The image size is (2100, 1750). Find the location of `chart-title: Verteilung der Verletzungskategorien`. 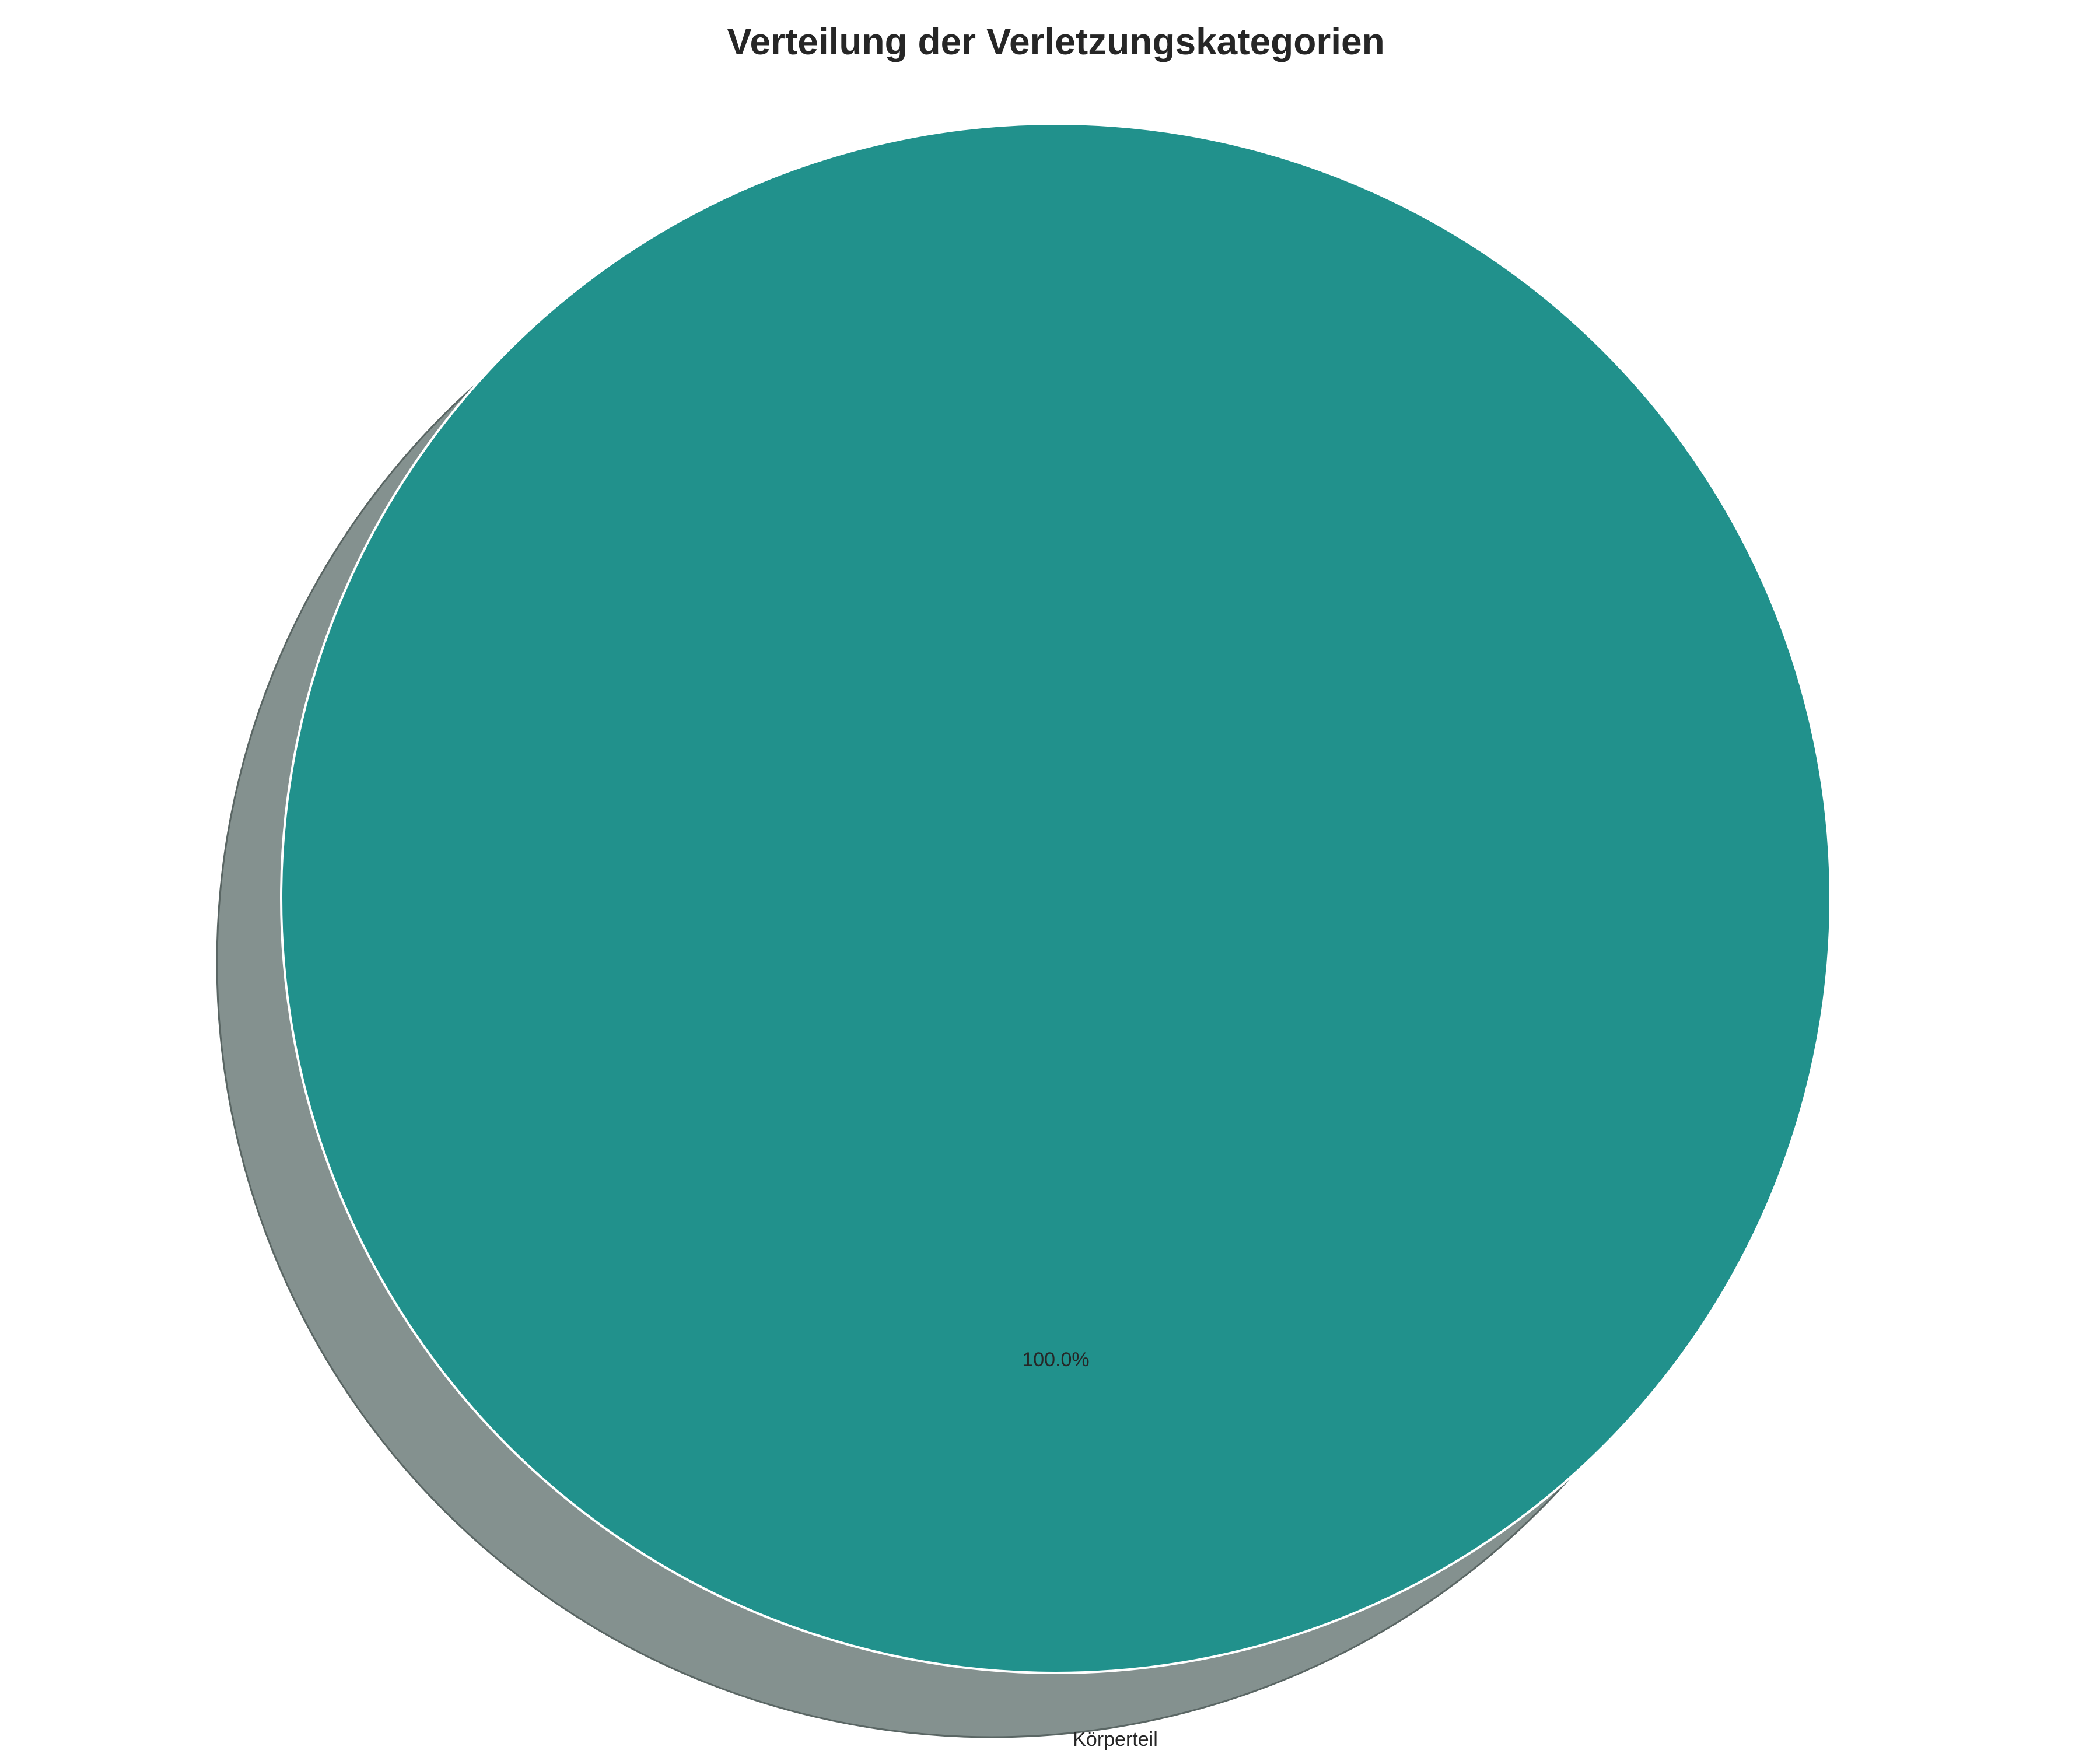

chart-title: Verteilung der Verletzungskategorien is located at coordinates (1055, 41).